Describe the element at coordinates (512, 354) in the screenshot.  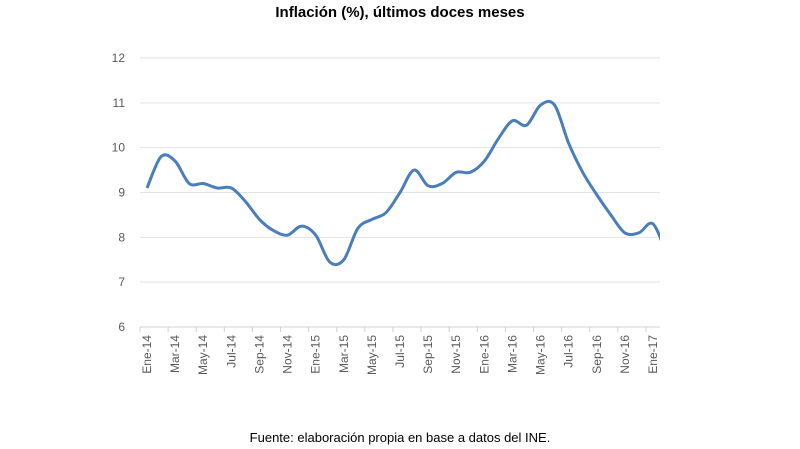
I see `x-tick-label: Mar-16` at that location.